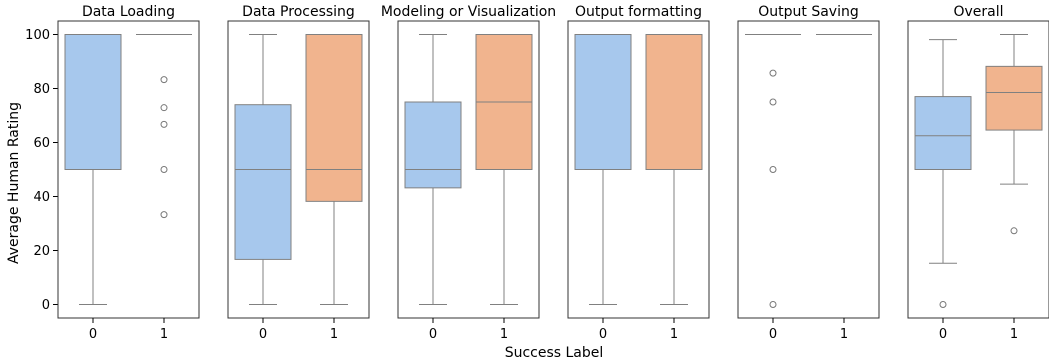 The image size is (1049, 360). Describe the element at coordinates (554, 352) in the screenshot. I see `x-axis-label: Success Label` at that location.